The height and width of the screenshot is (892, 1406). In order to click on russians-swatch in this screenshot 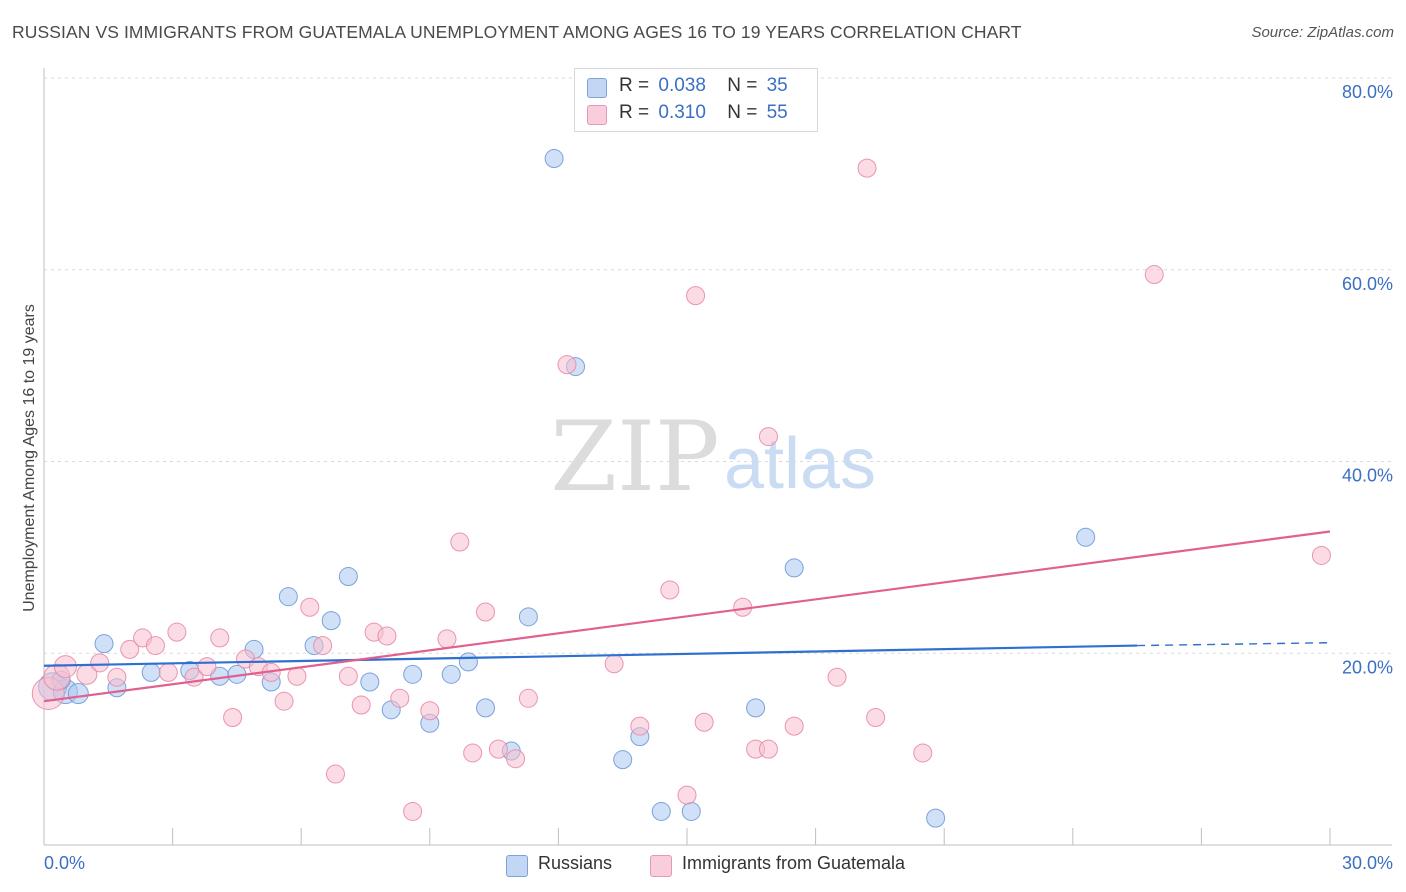, I will do `click(597, 88)`.